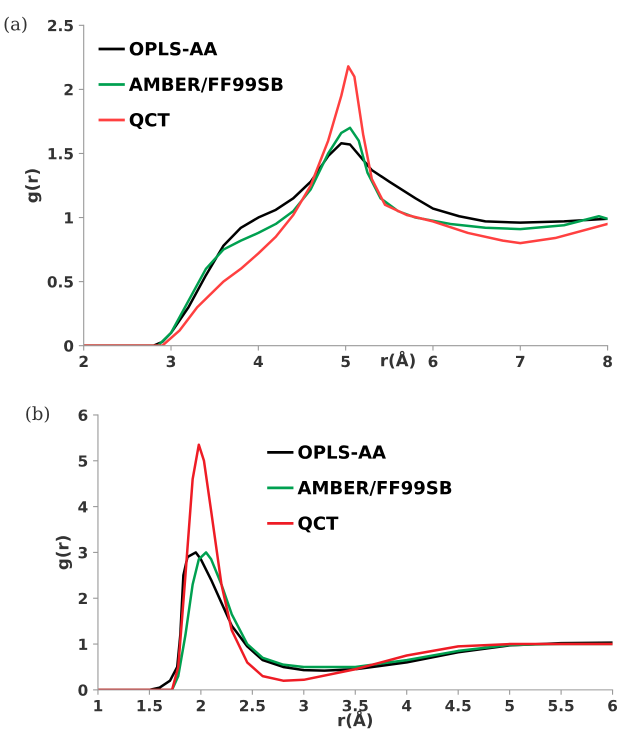 The image size is (620, 745). What do you see at coordinates (83, 552) in the screenshot?
I see `y-tick-label: 3` at bounding box center [83, 552].